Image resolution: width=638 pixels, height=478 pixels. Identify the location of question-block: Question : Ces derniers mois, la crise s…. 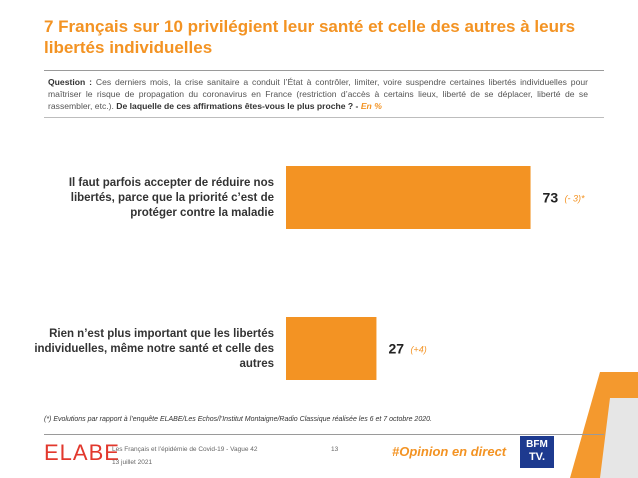
(318, 94).